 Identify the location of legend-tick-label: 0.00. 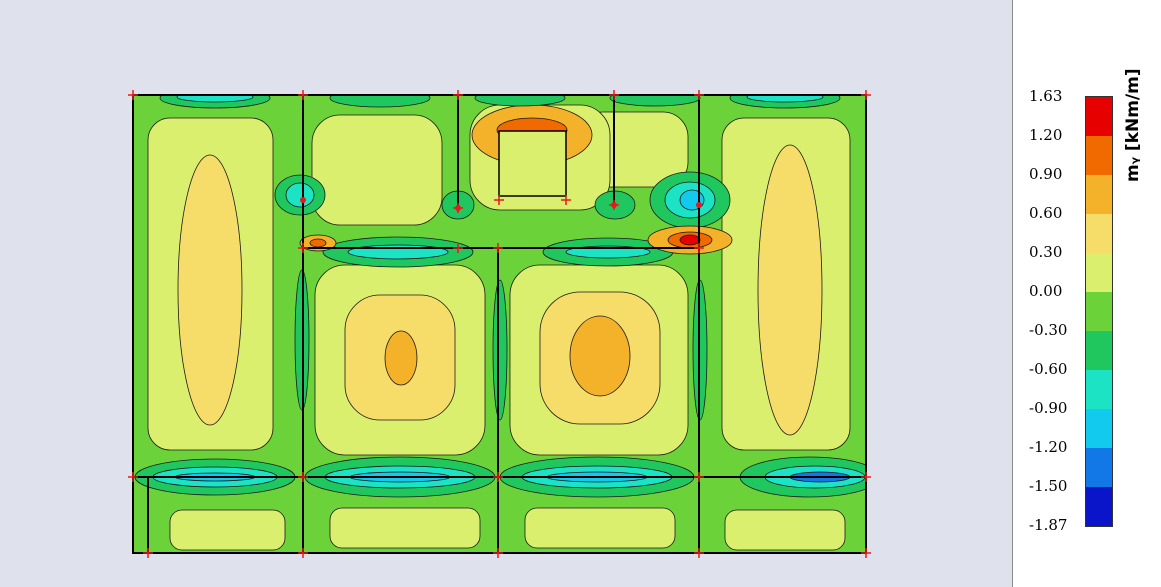
(1046, 291).